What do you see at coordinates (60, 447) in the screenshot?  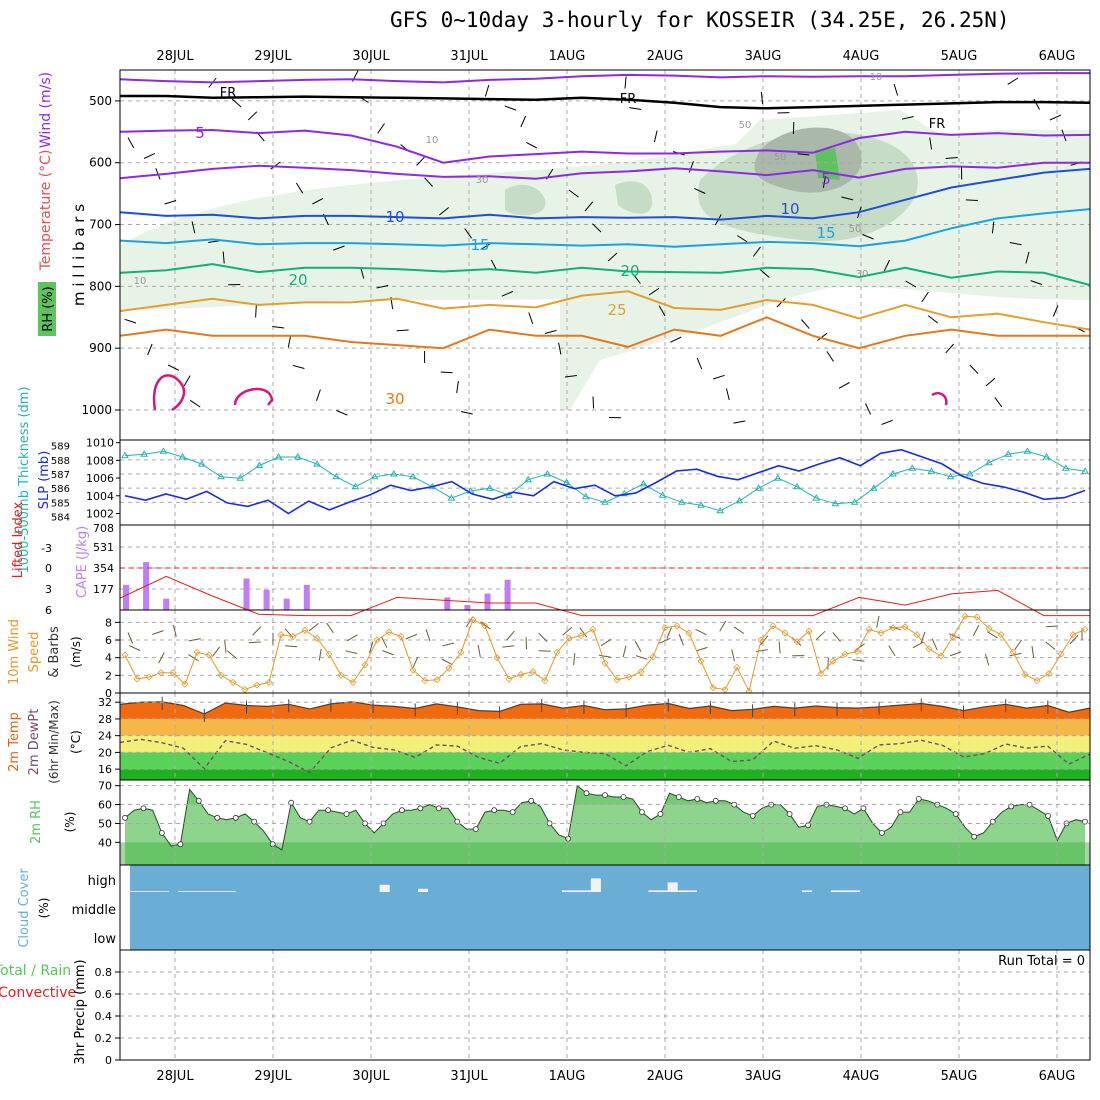 I see `thickness-tick-5: 589` at bounding box center [60, 447].